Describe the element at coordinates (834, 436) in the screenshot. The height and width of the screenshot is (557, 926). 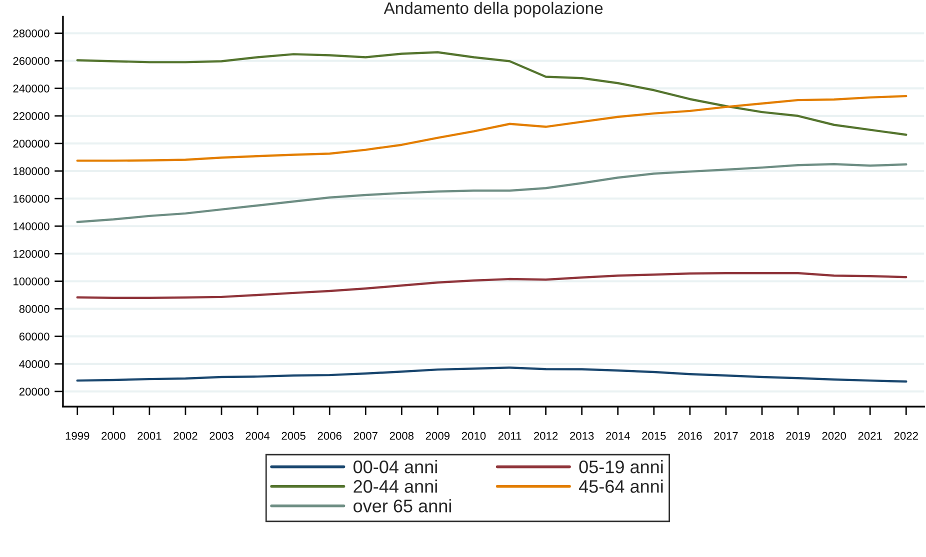
I see `x-tick-label: 2020` at that location.